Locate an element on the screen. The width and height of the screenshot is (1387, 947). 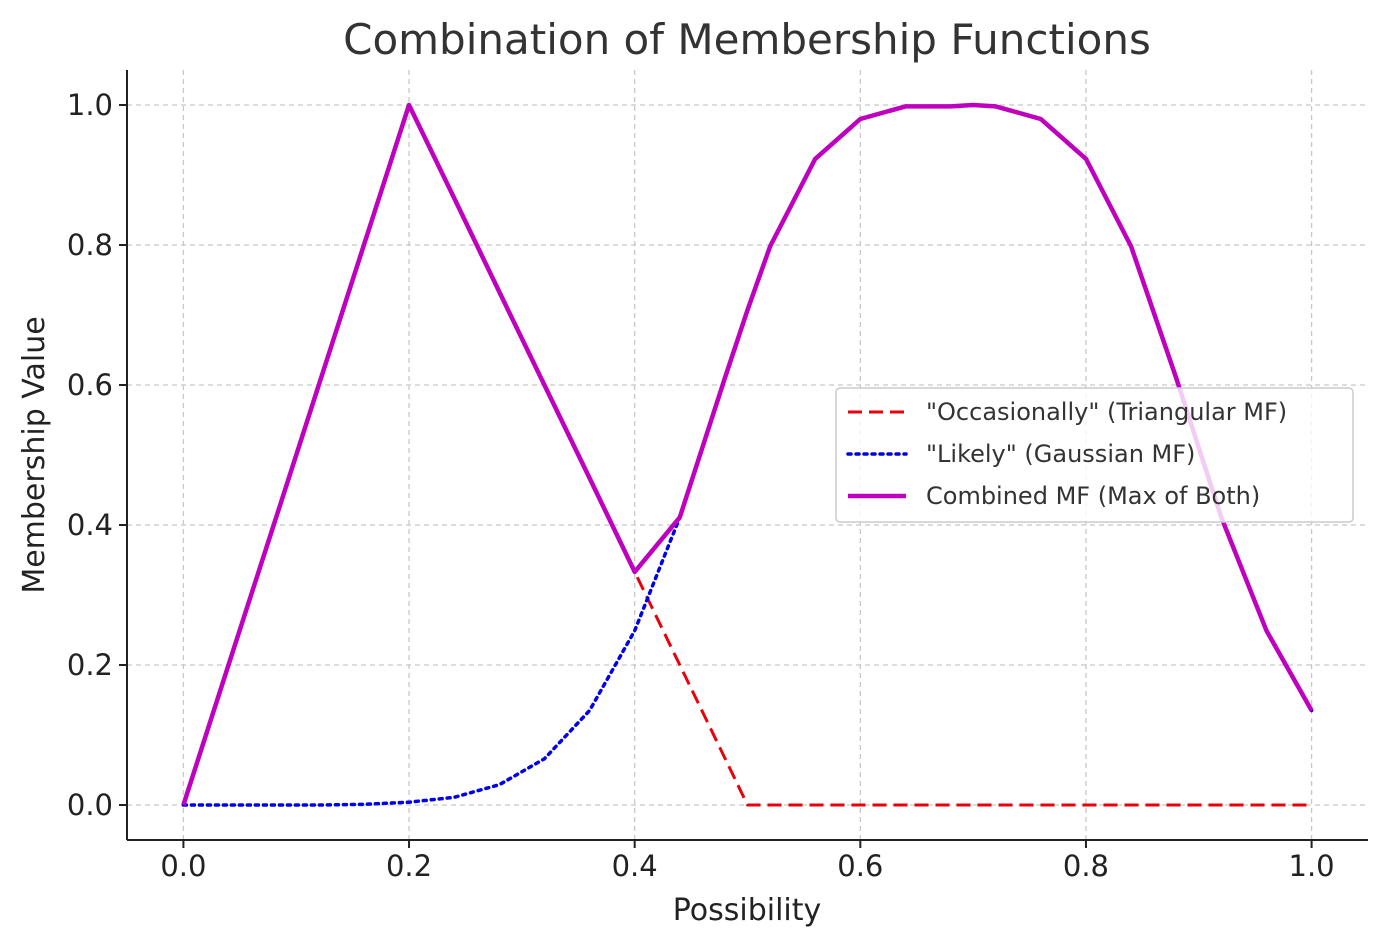
x-tick-label: 0.6 is located at coordinates (860, 866).